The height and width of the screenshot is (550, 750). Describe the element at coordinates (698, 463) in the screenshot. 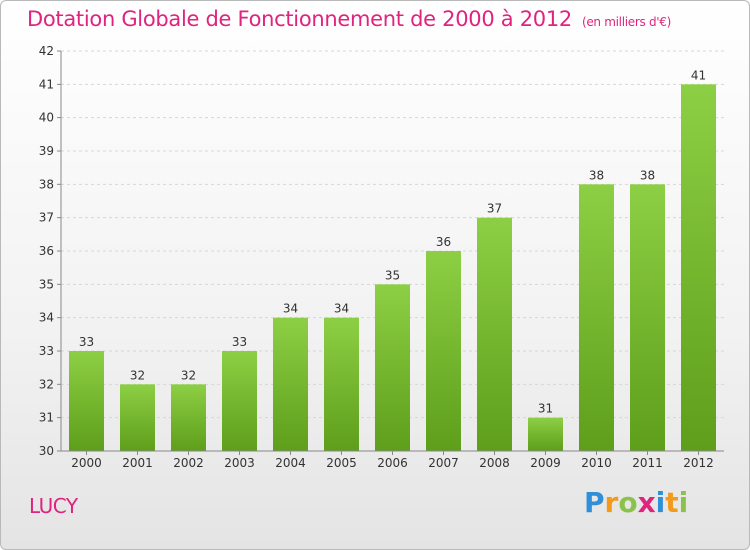

I see `x-tick-label: 2012` at that location.